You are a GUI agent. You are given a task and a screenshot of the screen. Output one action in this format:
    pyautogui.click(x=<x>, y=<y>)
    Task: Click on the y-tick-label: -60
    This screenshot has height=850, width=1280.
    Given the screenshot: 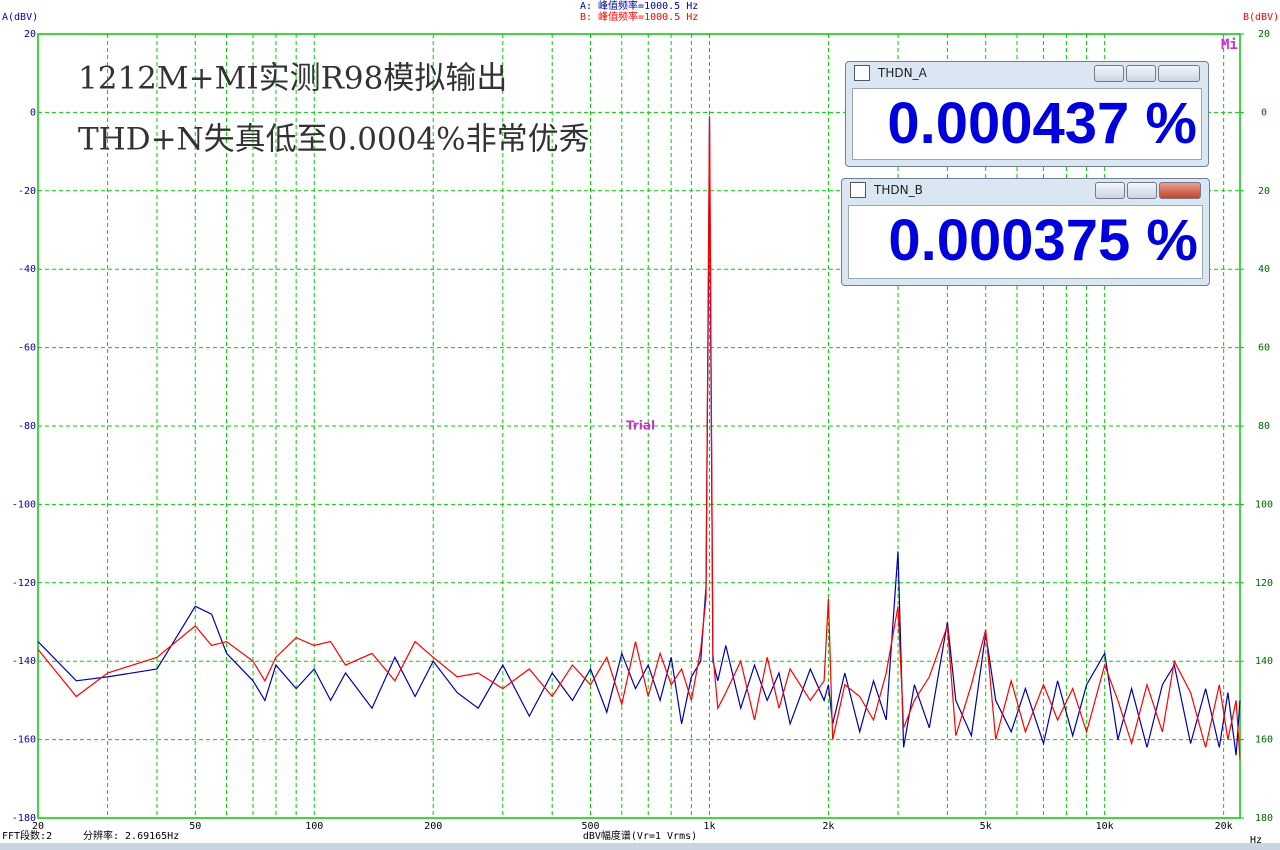 What is the action you would take?
    pyautogui.click(x=27, y=348)
    